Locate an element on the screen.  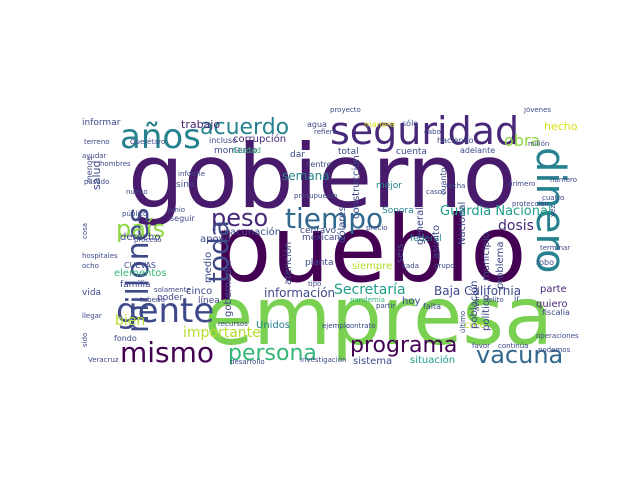
word: Secretaría is located at coordinates (370, 290).